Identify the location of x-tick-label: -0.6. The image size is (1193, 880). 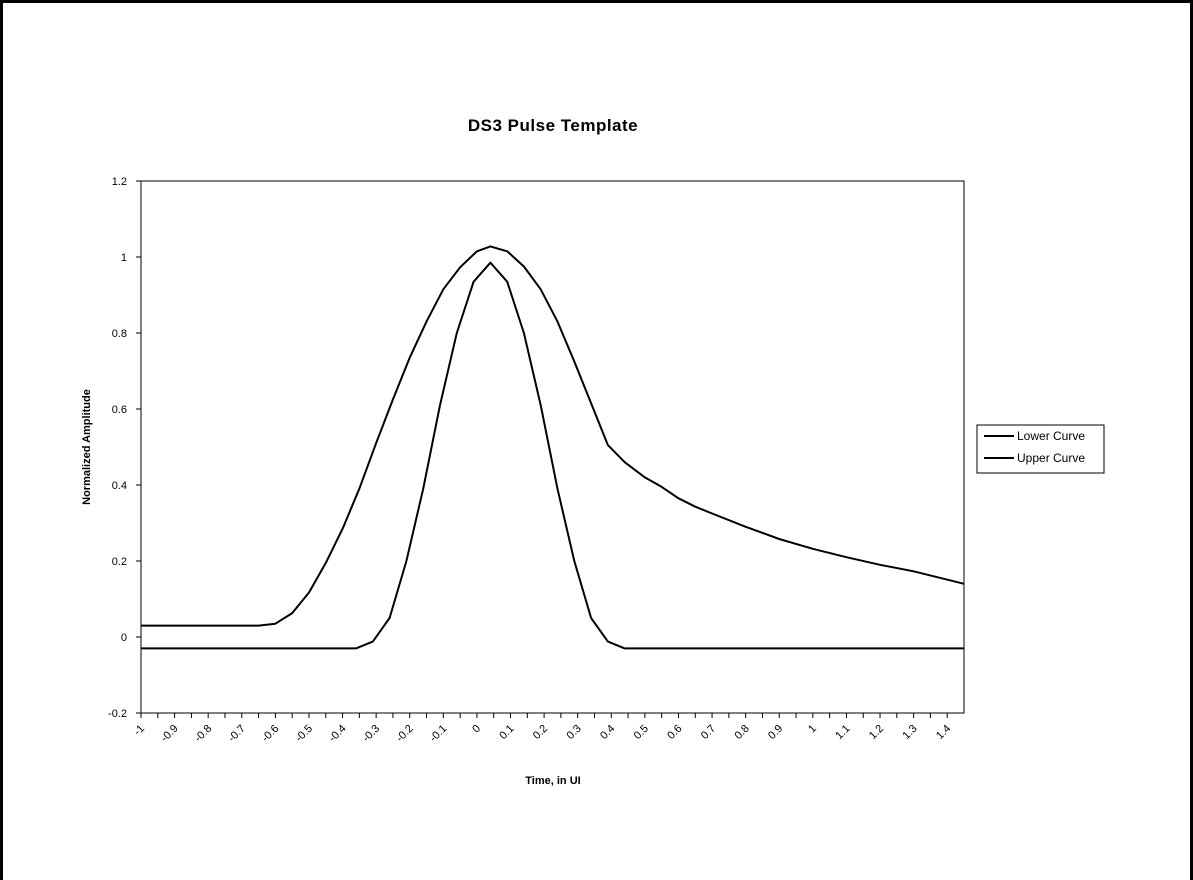
(271, 734).